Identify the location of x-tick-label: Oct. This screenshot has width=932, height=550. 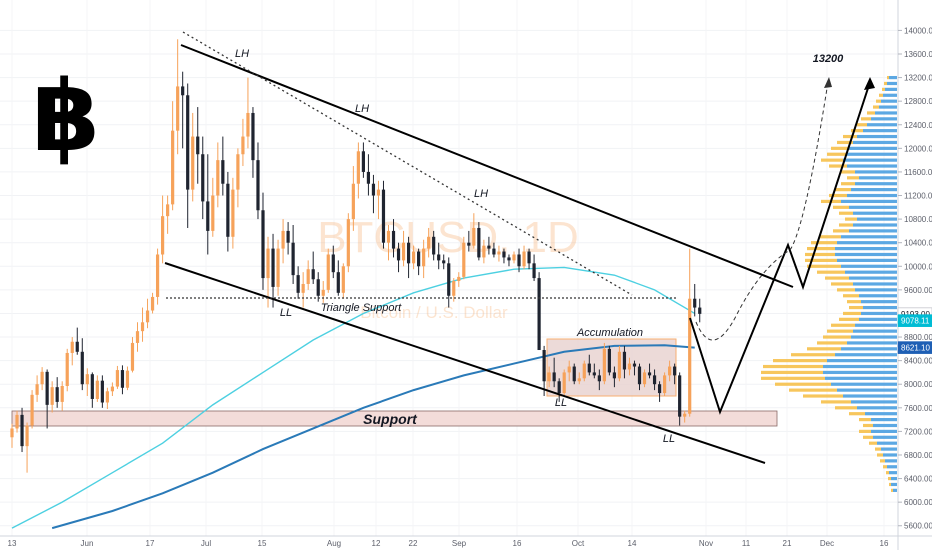
(578, 543).